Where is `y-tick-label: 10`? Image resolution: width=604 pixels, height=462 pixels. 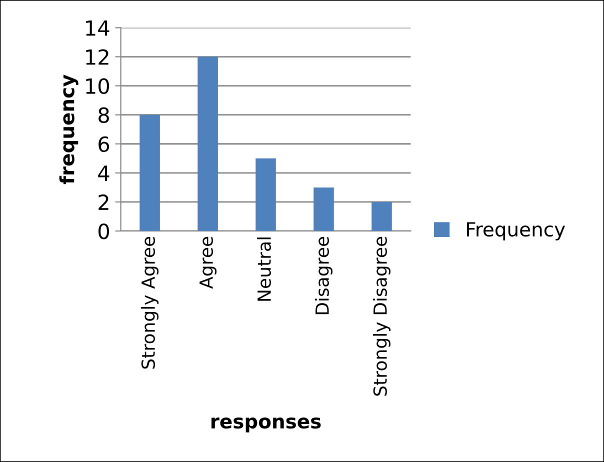
y-tick-label: 10 is located at coordinates (97, 86).